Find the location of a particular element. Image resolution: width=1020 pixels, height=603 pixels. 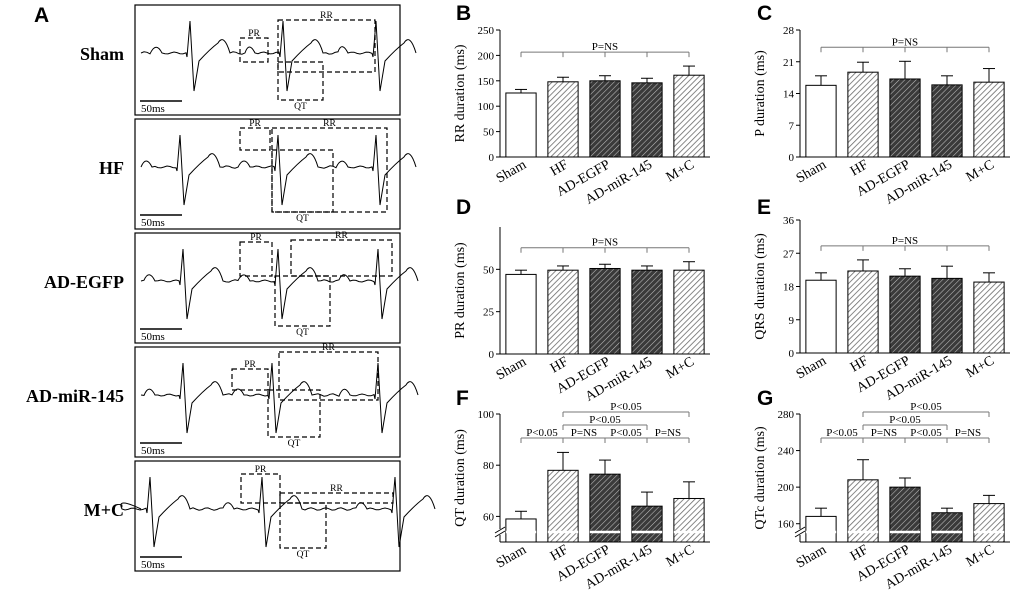

y-tick-label: 9 is located at coordinates (792, 321).